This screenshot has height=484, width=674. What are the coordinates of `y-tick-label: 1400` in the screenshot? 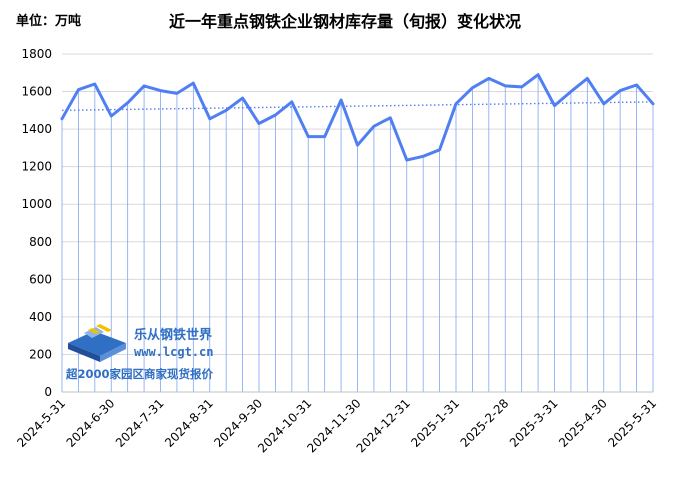 It's located at (36, 129).